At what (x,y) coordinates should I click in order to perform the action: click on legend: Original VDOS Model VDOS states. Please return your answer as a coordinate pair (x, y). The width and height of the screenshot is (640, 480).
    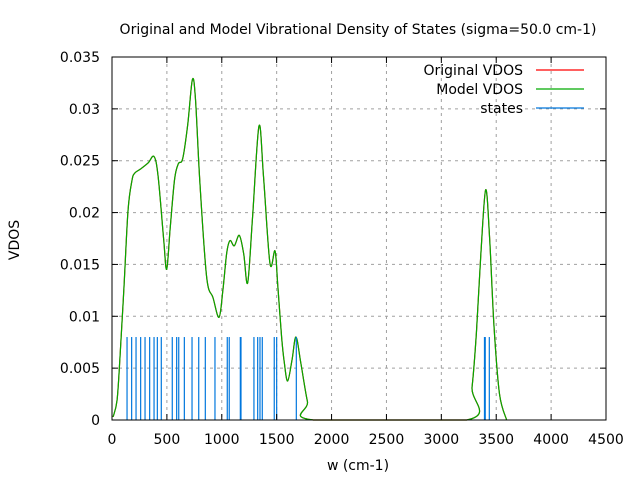
    Looking at the image, I should click on (504, 90).